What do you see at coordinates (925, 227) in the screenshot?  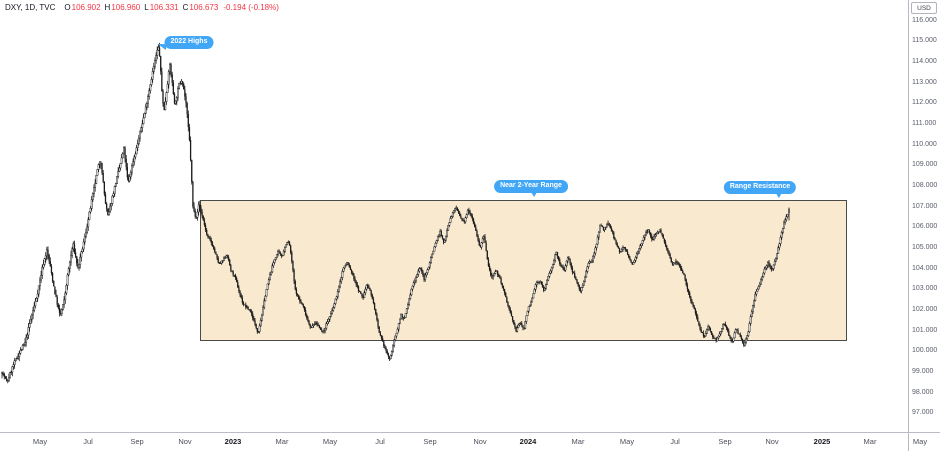 I see `price-tick-label: 106.000` at bounding box center [925, 227].